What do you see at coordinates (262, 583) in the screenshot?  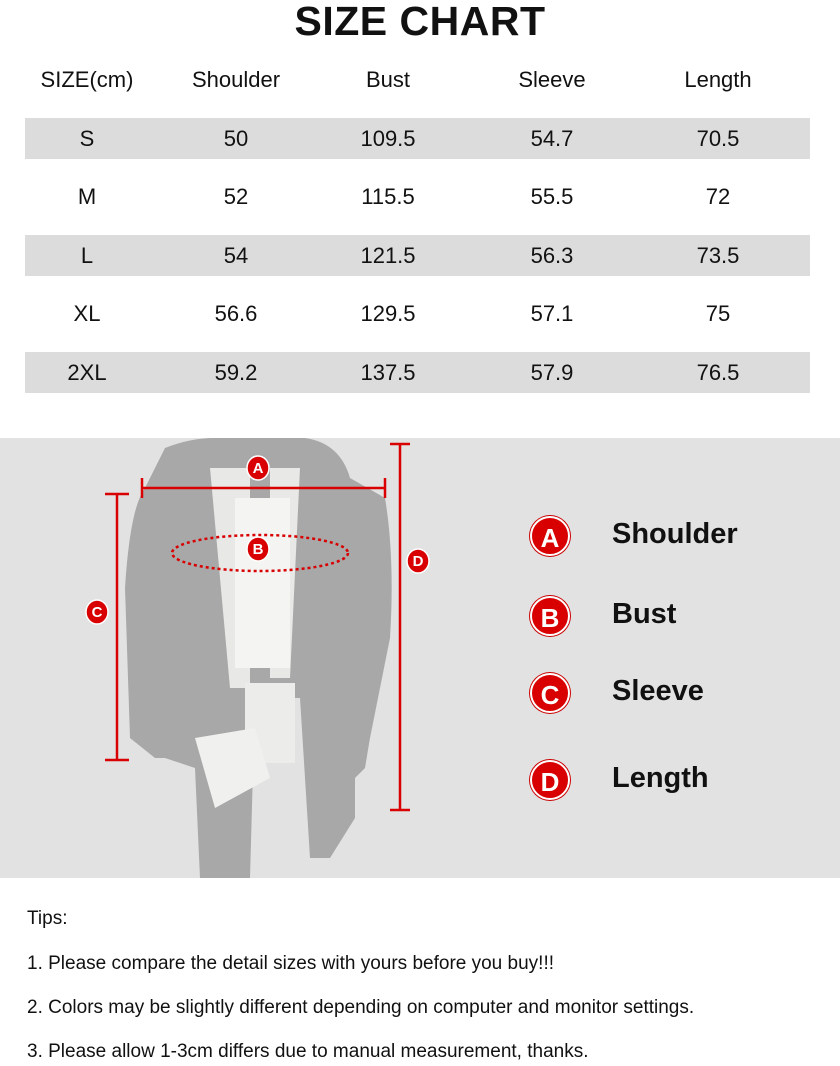 I see `inner-top` at bounding box center [262, 583].